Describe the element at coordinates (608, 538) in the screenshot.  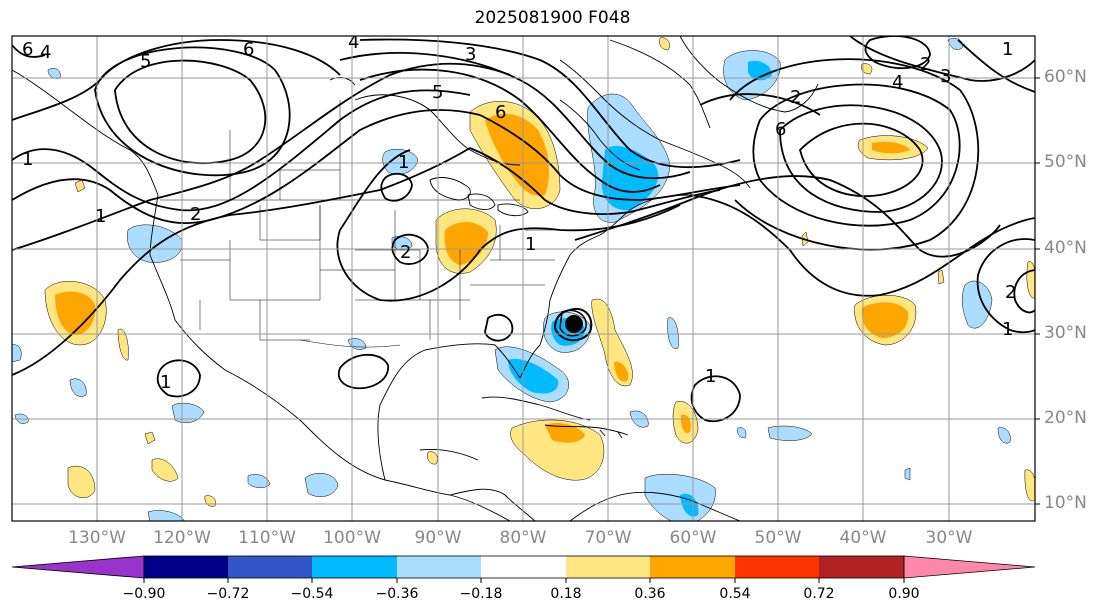
I see `lon-label-70w: 70°W` at that location.